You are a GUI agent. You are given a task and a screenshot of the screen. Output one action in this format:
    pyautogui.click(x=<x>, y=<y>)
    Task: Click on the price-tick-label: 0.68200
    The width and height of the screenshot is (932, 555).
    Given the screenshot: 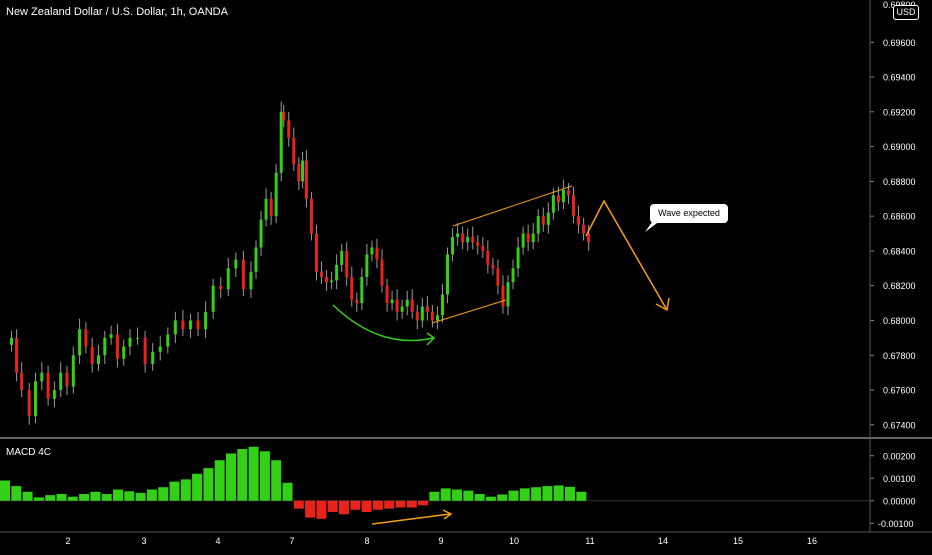 What is the action you would take?
    pyautogui.click(x=899, y=286)
    